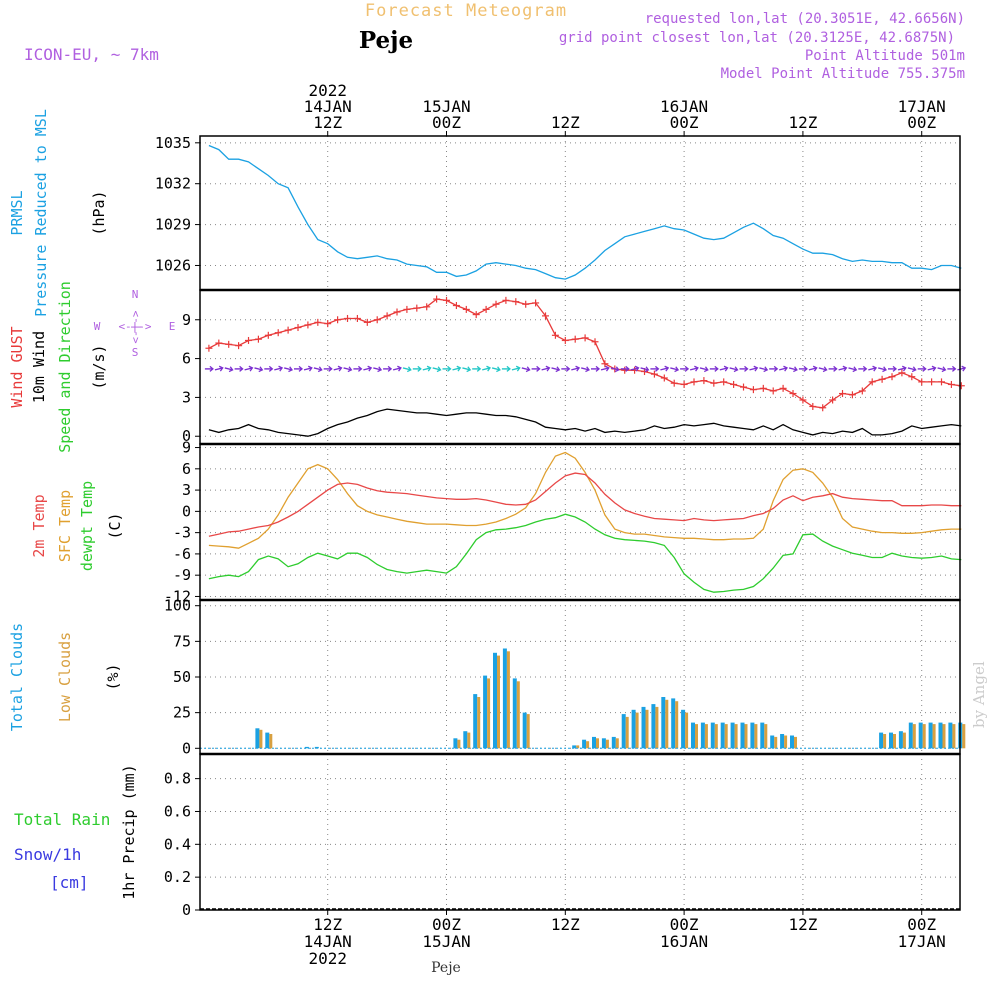 Image resolution: width=1000 pixels, height=1000 pixels. I want to click on bottom-time-label: 15JAN, so click(446, 941).